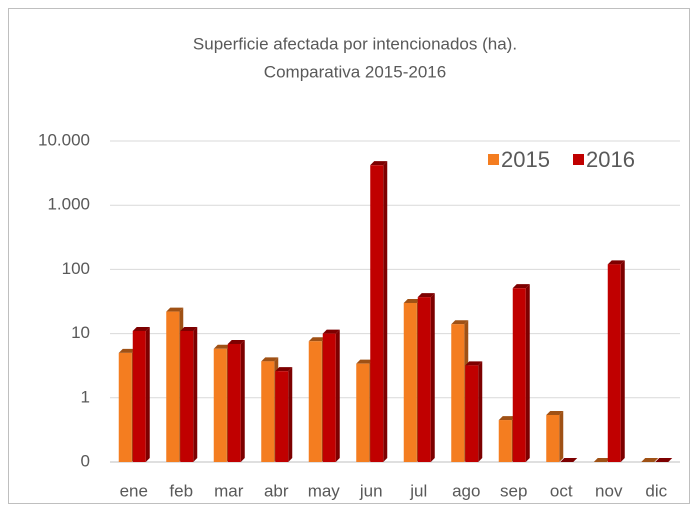 This screenshot has height=517, width=699. What do you see at coordinates (355, 71) in the screenshot?
I see `chart-subtitle: Comparativa 2015-2016` at bounding box center [355, 71].